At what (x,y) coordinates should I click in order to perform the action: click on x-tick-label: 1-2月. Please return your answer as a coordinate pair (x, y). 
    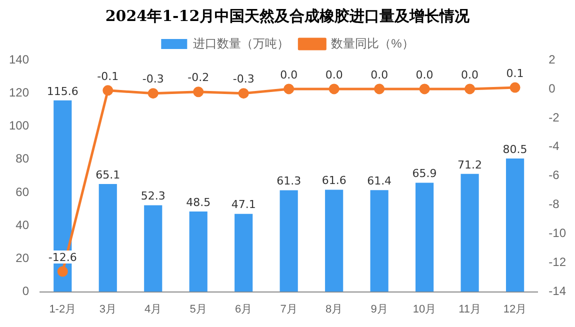
    Looking at the image, I should click on (62, 309).